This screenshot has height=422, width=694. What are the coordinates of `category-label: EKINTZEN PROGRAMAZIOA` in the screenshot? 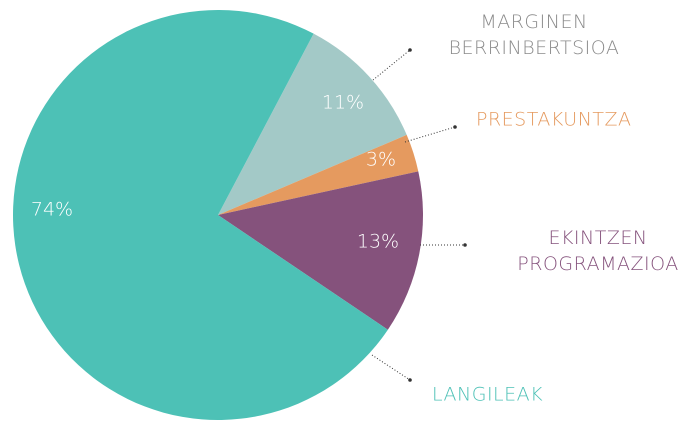 It's located at (597, 251).